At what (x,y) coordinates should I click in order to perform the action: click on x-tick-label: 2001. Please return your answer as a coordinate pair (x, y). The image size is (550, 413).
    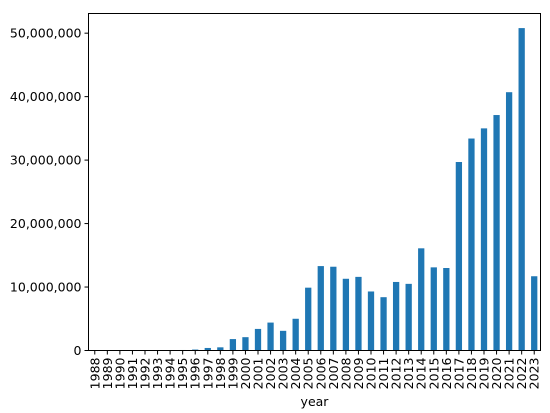
    Looking at the image, I should click on (258, 374).